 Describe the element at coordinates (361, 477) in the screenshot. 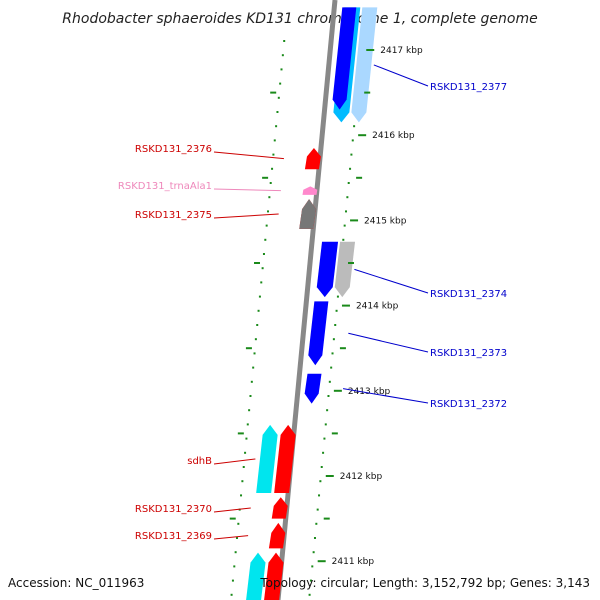

I see `tick-label: 2412 kbp` at that location.